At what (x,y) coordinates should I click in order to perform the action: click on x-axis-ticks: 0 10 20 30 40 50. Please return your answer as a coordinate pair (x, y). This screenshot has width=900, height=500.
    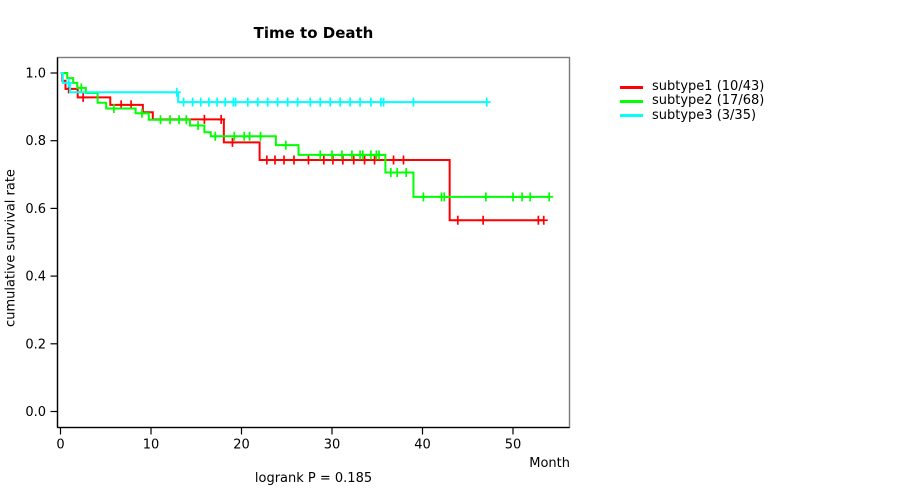
    Looking at the image, I should click on (289, 440).